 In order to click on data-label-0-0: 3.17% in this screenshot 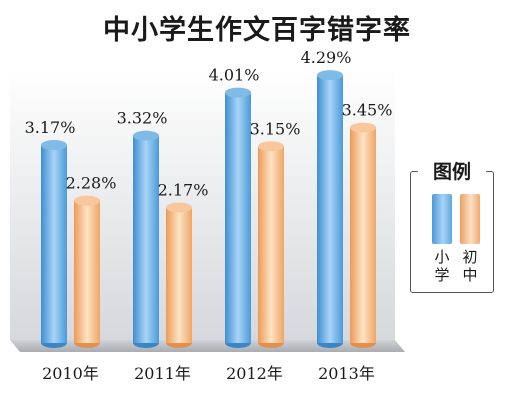, I will do `click(50, 127)`.